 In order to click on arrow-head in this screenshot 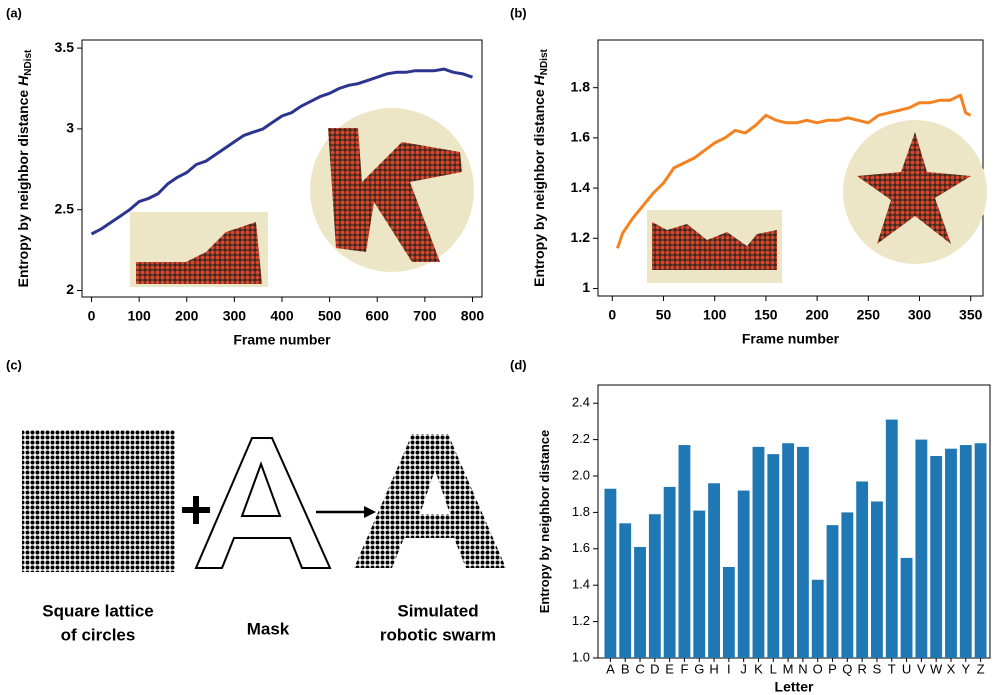, I will do `click(370, 512)`.